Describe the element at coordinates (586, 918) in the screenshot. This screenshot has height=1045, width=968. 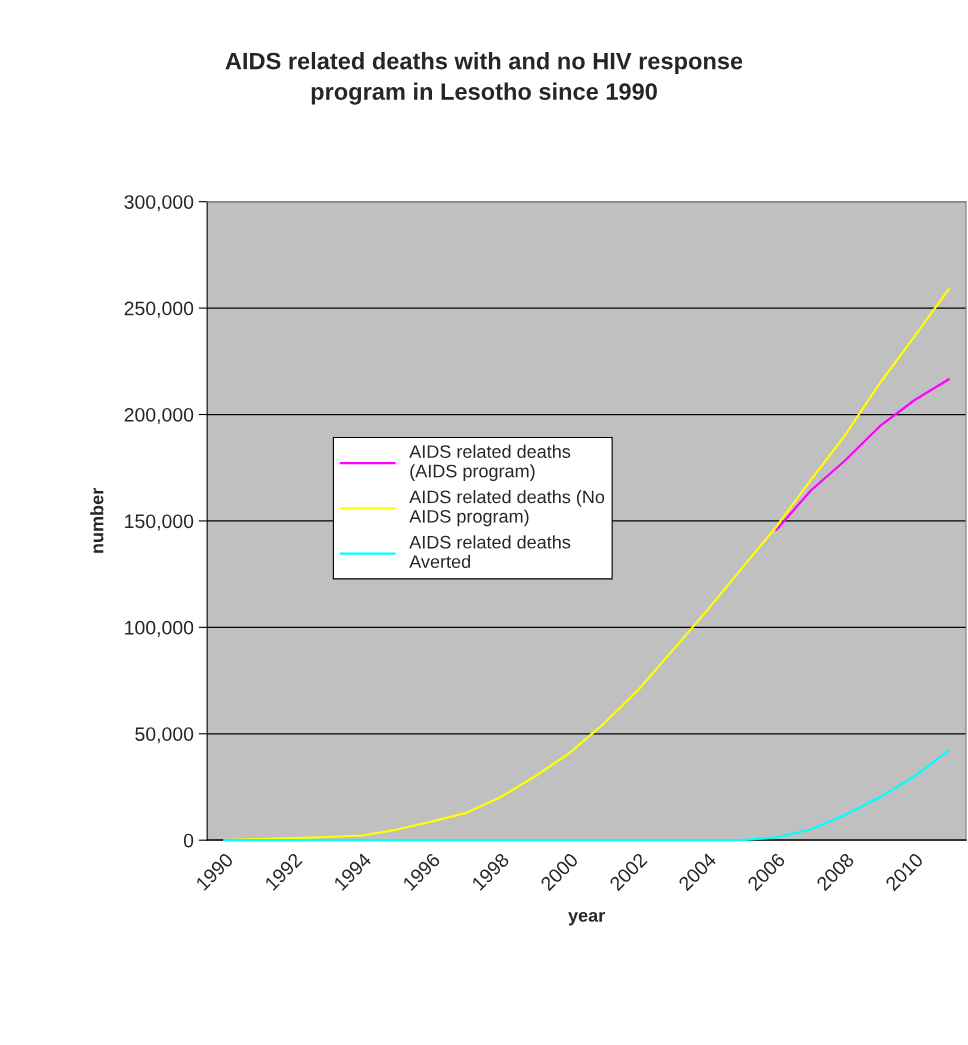
I see `x-axis-title: year` at that location.